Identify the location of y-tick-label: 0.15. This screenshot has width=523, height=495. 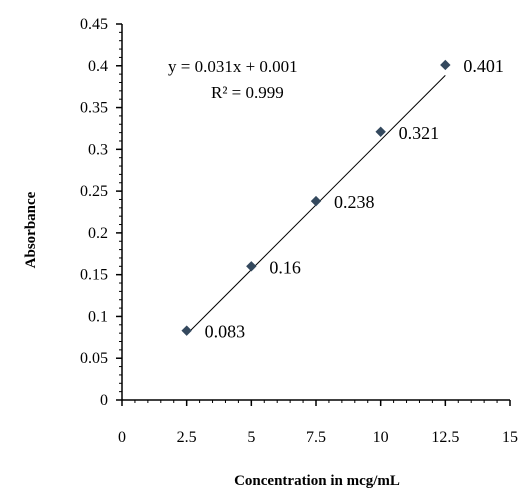
(94, 275).